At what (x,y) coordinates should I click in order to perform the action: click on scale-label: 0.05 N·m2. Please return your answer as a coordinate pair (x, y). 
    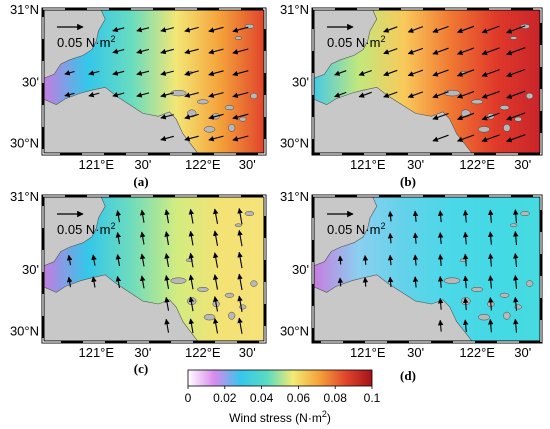
    Looking at the image, I should click on (356, 229).